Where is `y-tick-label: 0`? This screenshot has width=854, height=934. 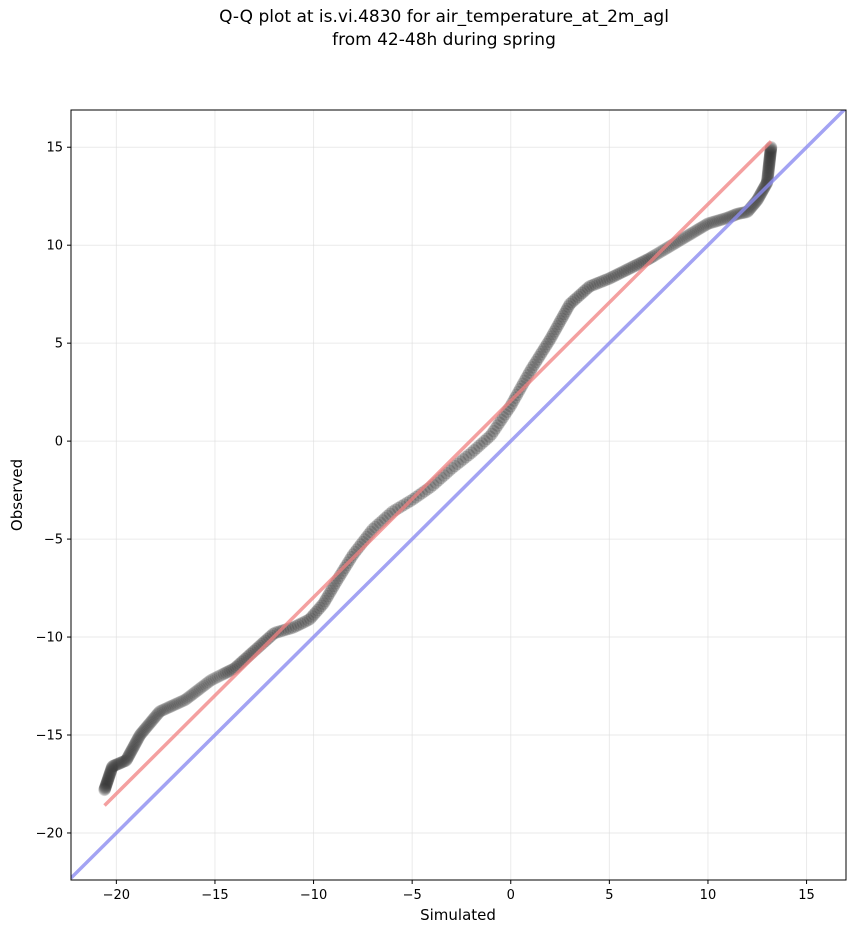
y-tick-label: 0 is located at coordinates (59, 442).